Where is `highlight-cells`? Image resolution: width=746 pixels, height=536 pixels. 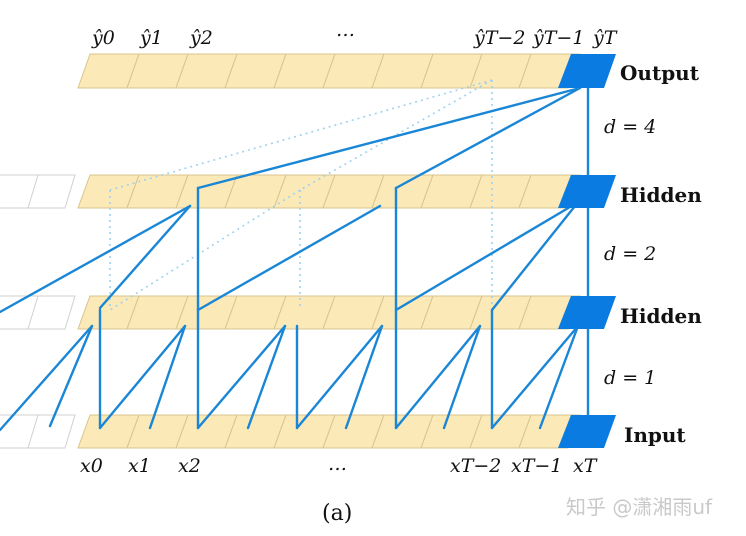
highlight-cells is located at coordinates (587, 251).